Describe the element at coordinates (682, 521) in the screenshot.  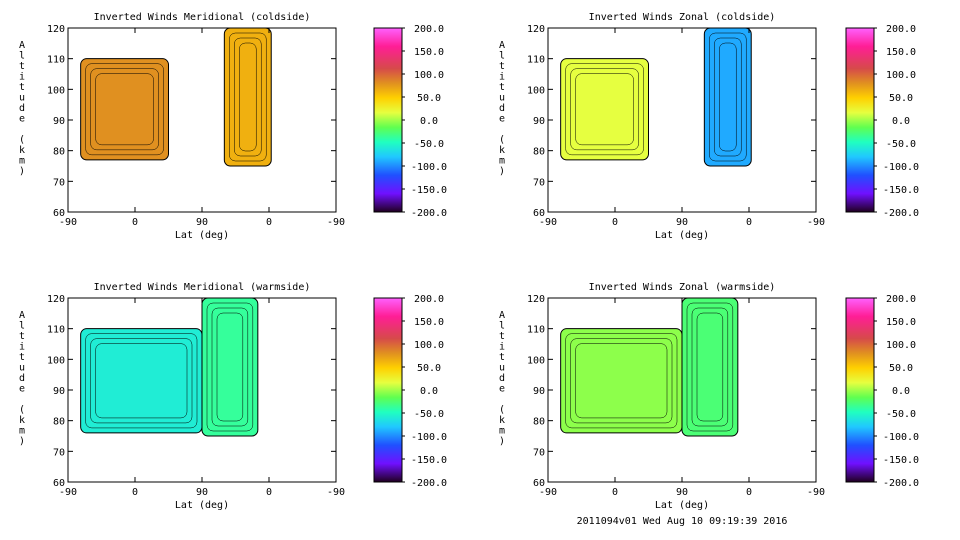
I see `footer-timestamp: 2011094v01 Wed Aug 10 09:19:39 2016` at that location.